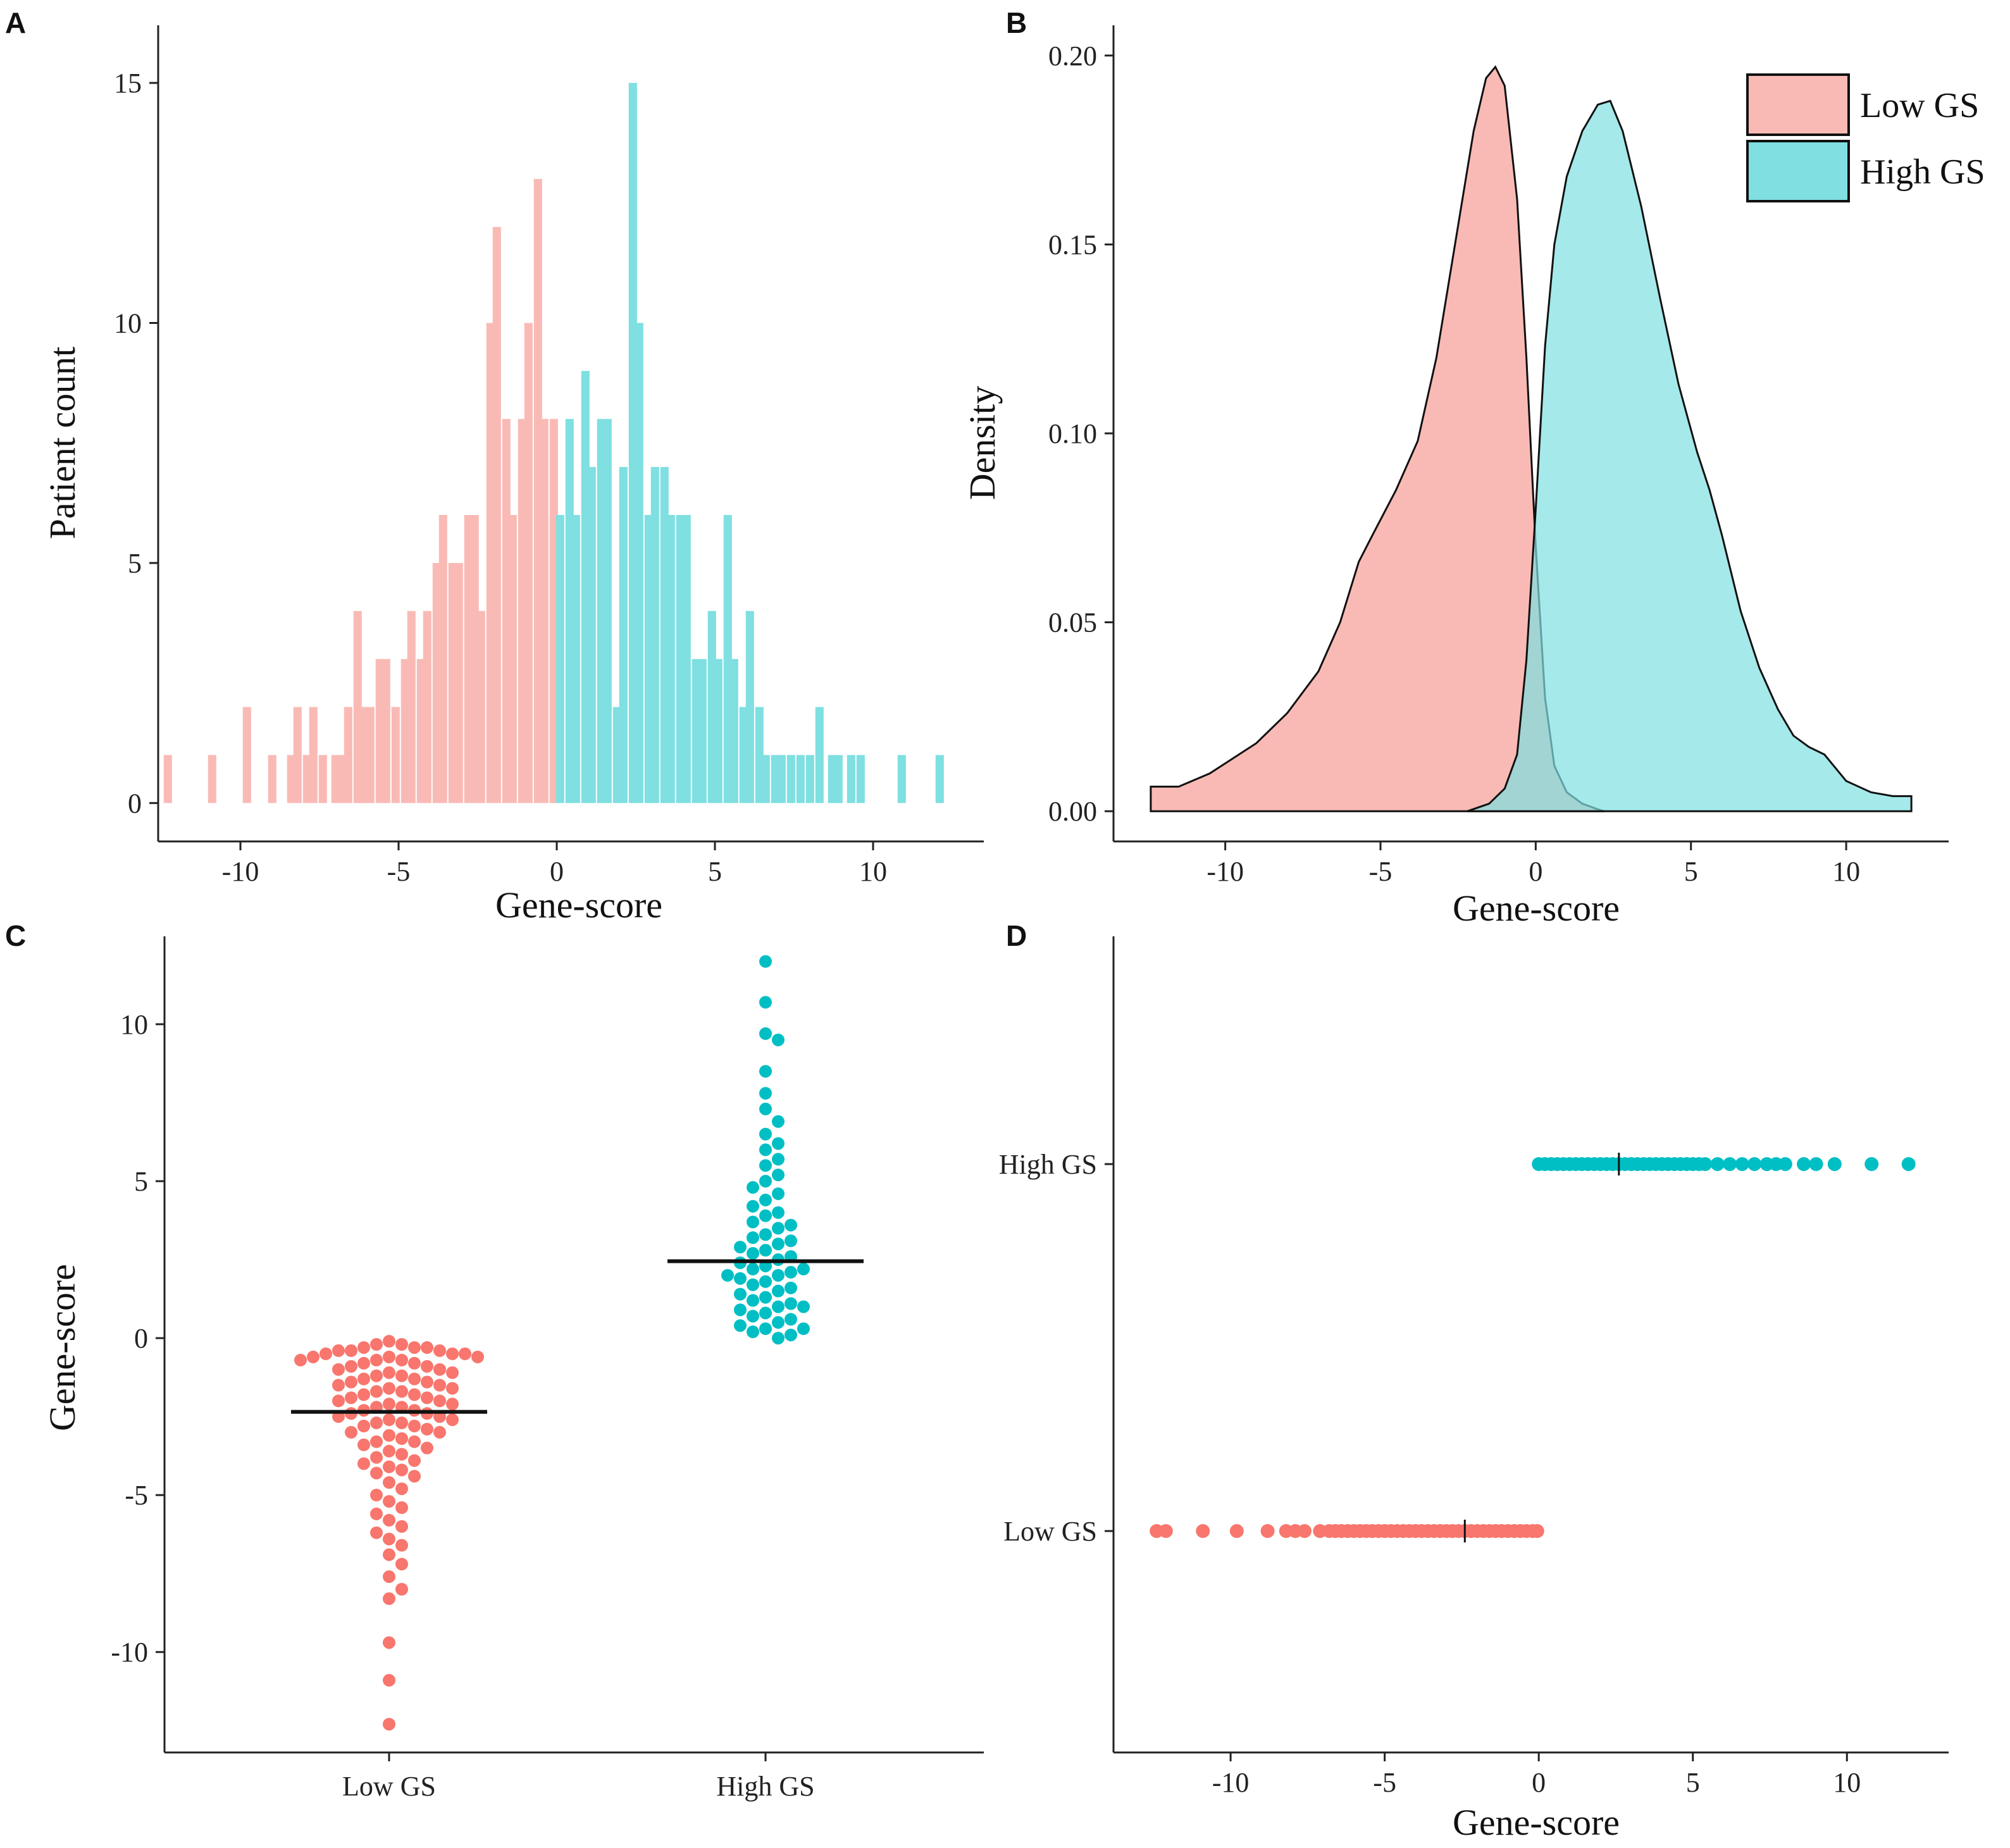  What do you see at coordinates (1072, 622) in the screenshot?
I see `y-tick-label: 0.05` at bounding box center [1072, 622].